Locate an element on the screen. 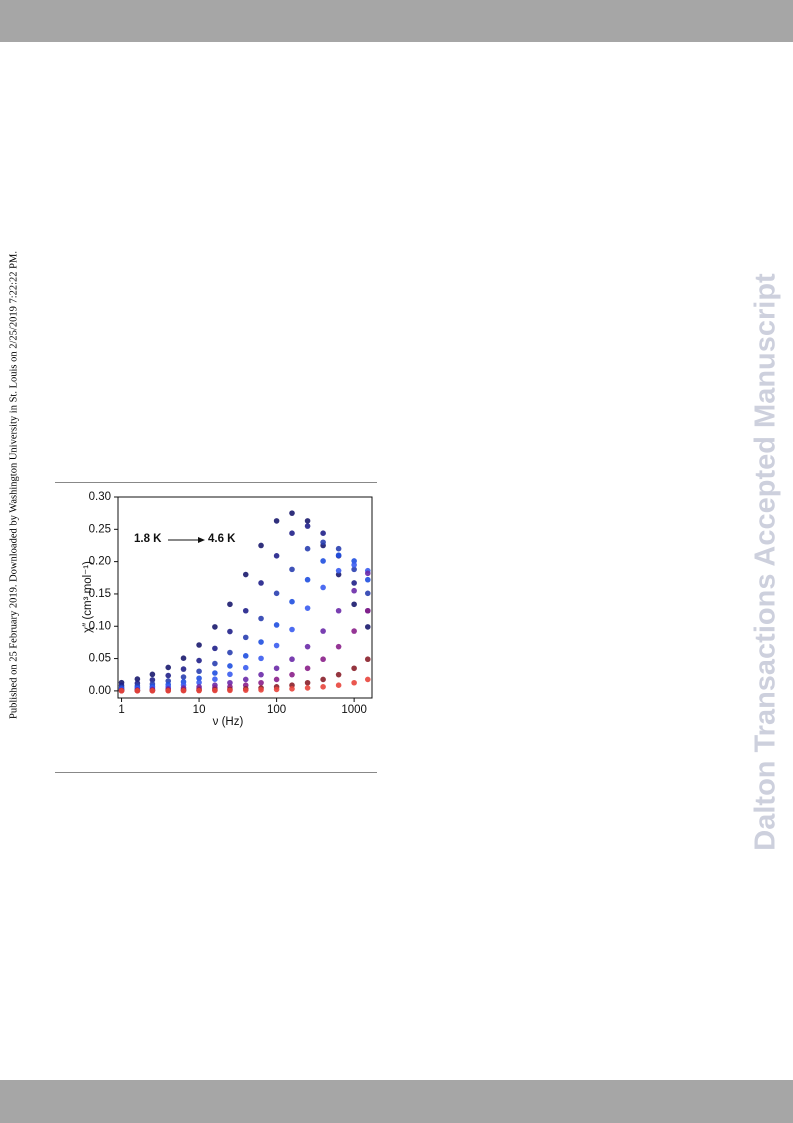  y-tick-label: 0.20 is located at coordinates (100, 562).